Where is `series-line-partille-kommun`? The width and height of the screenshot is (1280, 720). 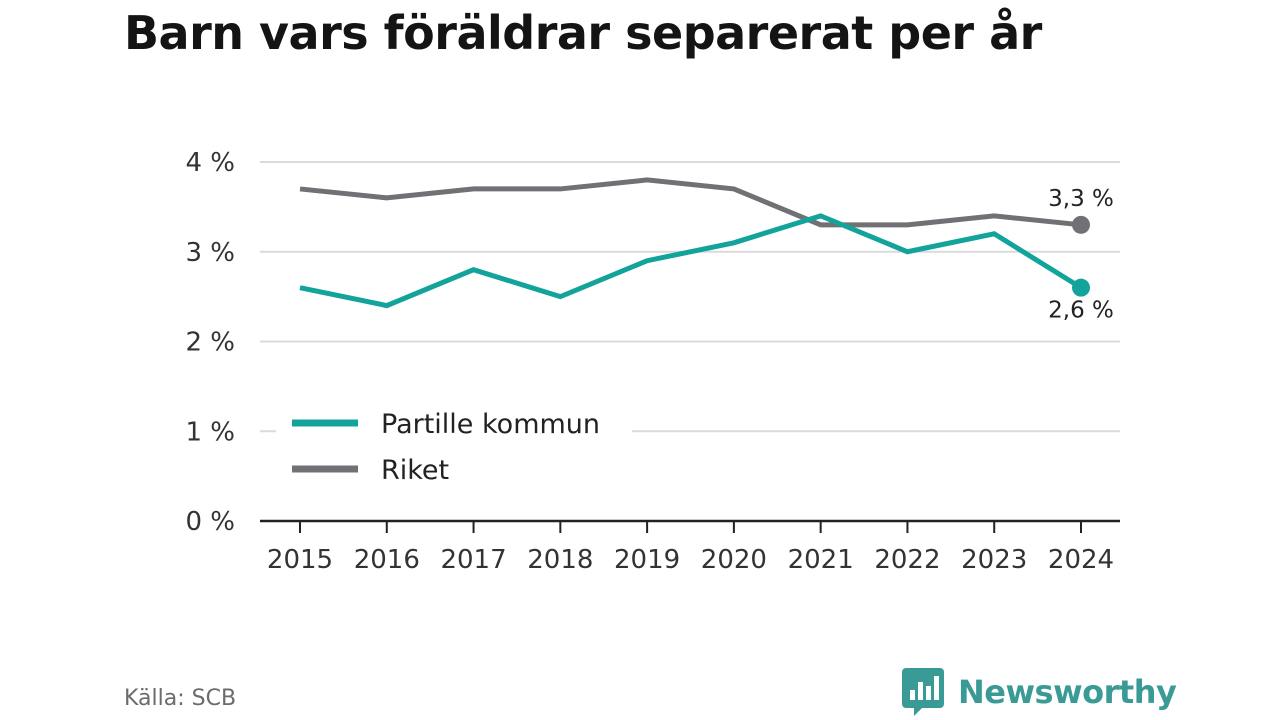 series-line-partille-kommun is located at coordinates (691, 261).